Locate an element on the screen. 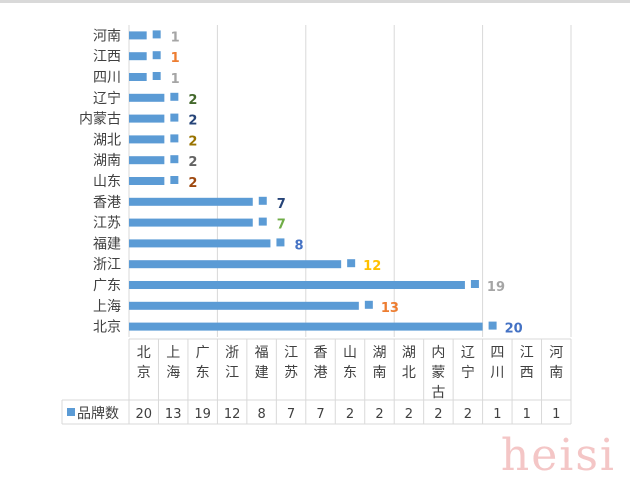 The height and width of the screenshot is (487, 630). table-header-cell: 福 is located at coordinates (262, 353).